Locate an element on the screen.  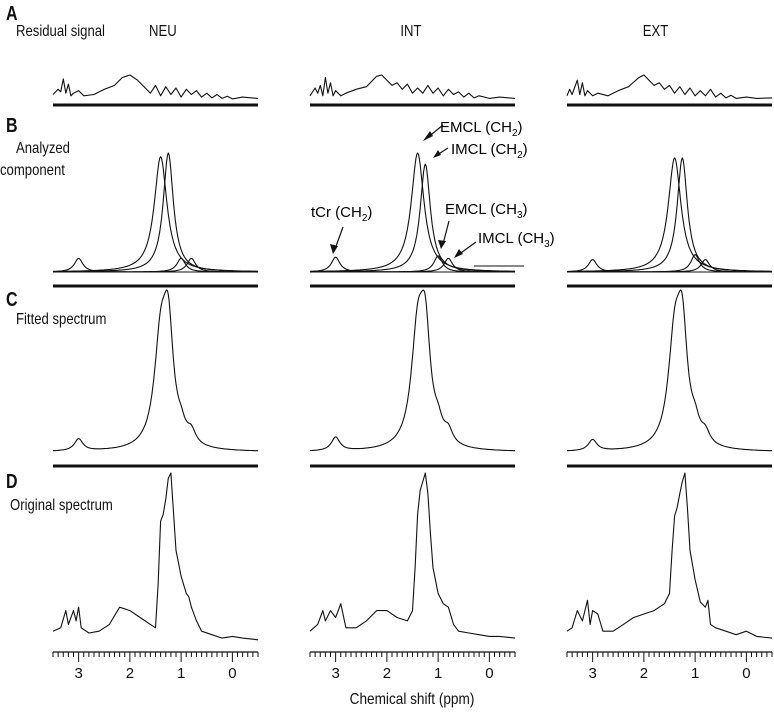
component-imcl-ch2-neu is located at coordinates (155, 212).